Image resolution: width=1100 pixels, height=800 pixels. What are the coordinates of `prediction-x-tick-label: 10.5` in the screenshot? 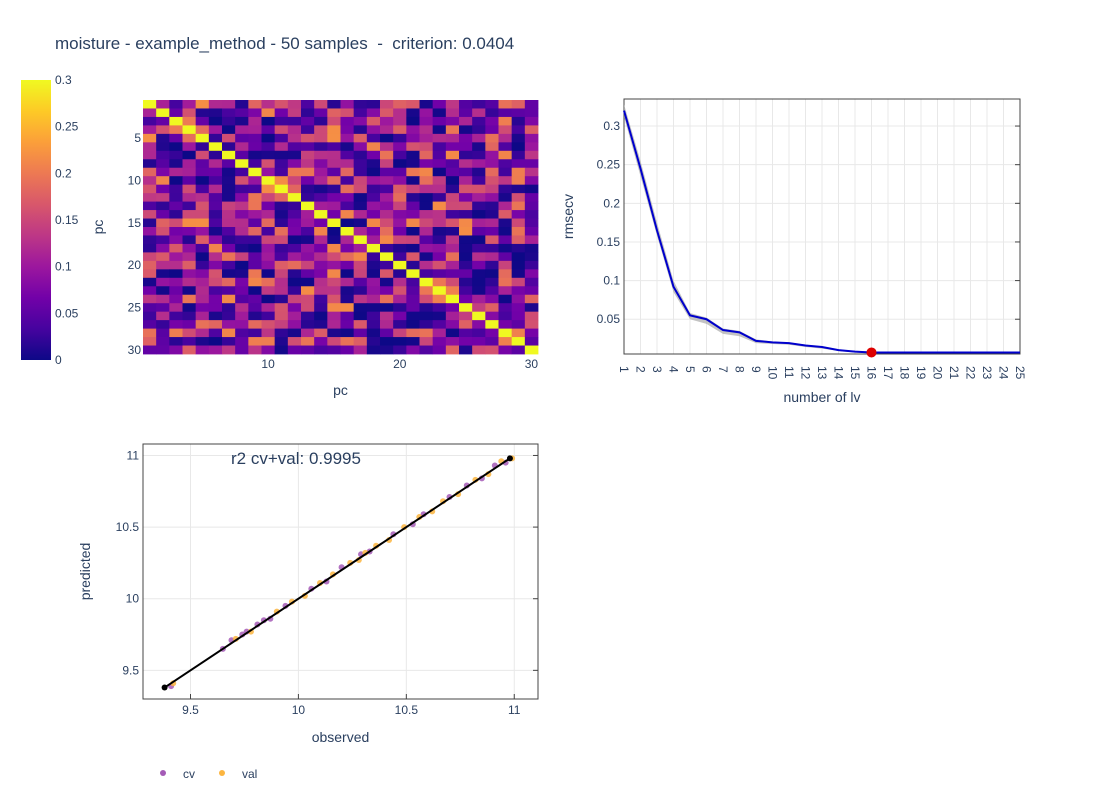 It's located at (407, 710).